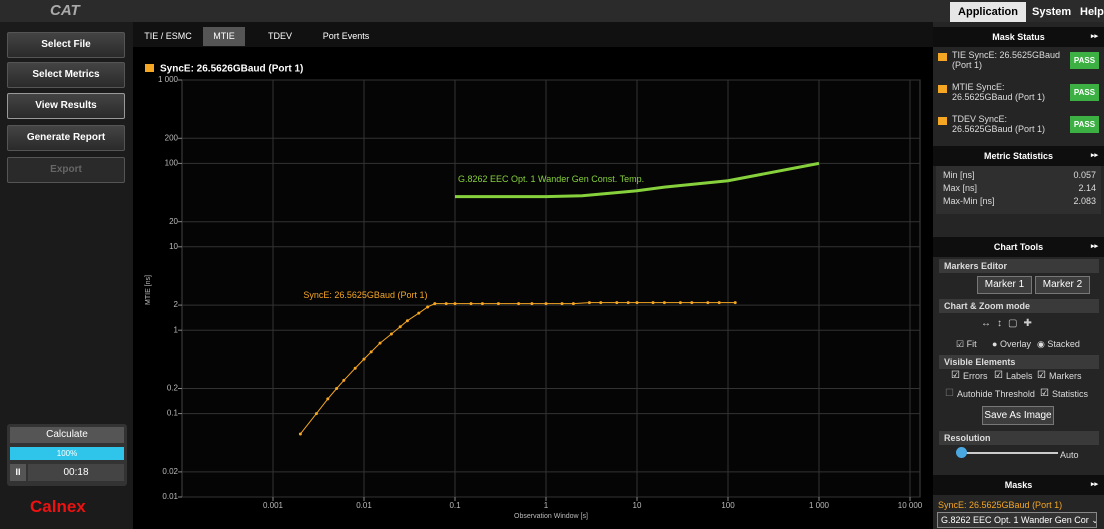 The image size is (1104, 529). Describe the element at coordinates (173, 221) in the screenshot. I see `y-tick-label: 20` at that location.